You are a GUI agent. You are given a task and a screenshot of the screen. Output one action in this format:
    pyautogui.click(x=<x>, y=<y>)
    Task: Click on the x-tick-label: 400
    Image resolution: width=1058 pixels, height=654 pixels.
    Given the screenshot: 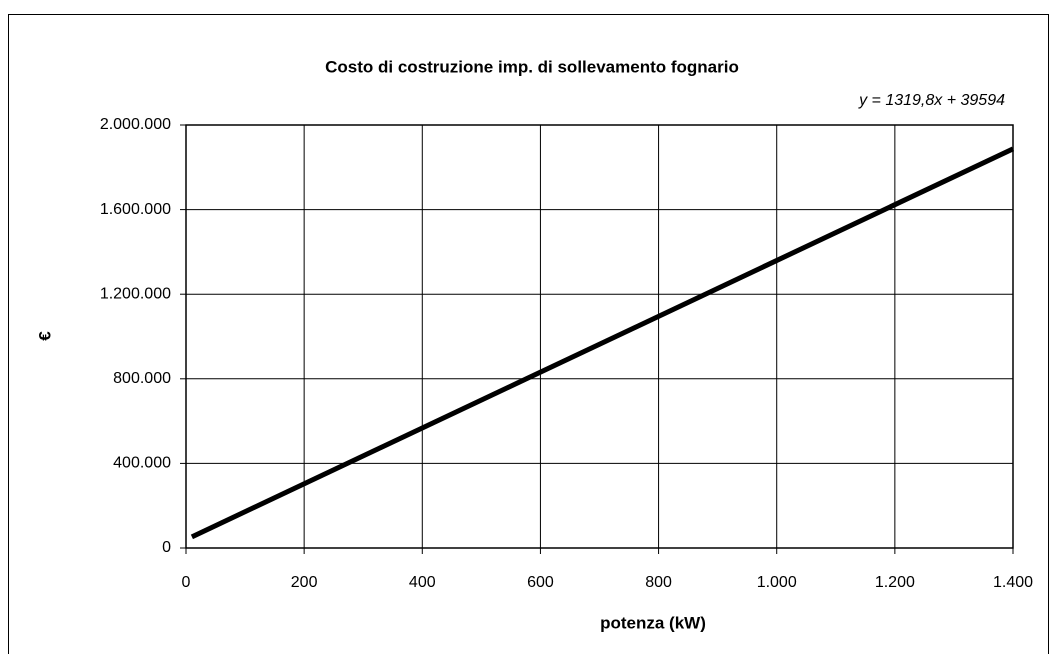 What is the action you would take?
    pyautogui.click(x=422, y=582)
    